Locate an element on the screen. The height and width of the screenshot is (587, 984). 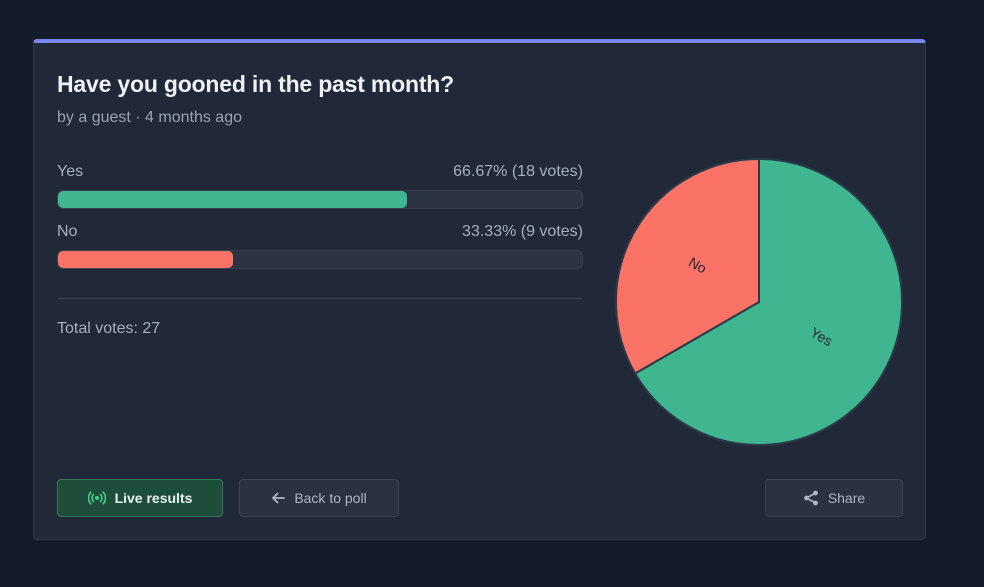
pie-slice-no is located at coordinates (687, 266).